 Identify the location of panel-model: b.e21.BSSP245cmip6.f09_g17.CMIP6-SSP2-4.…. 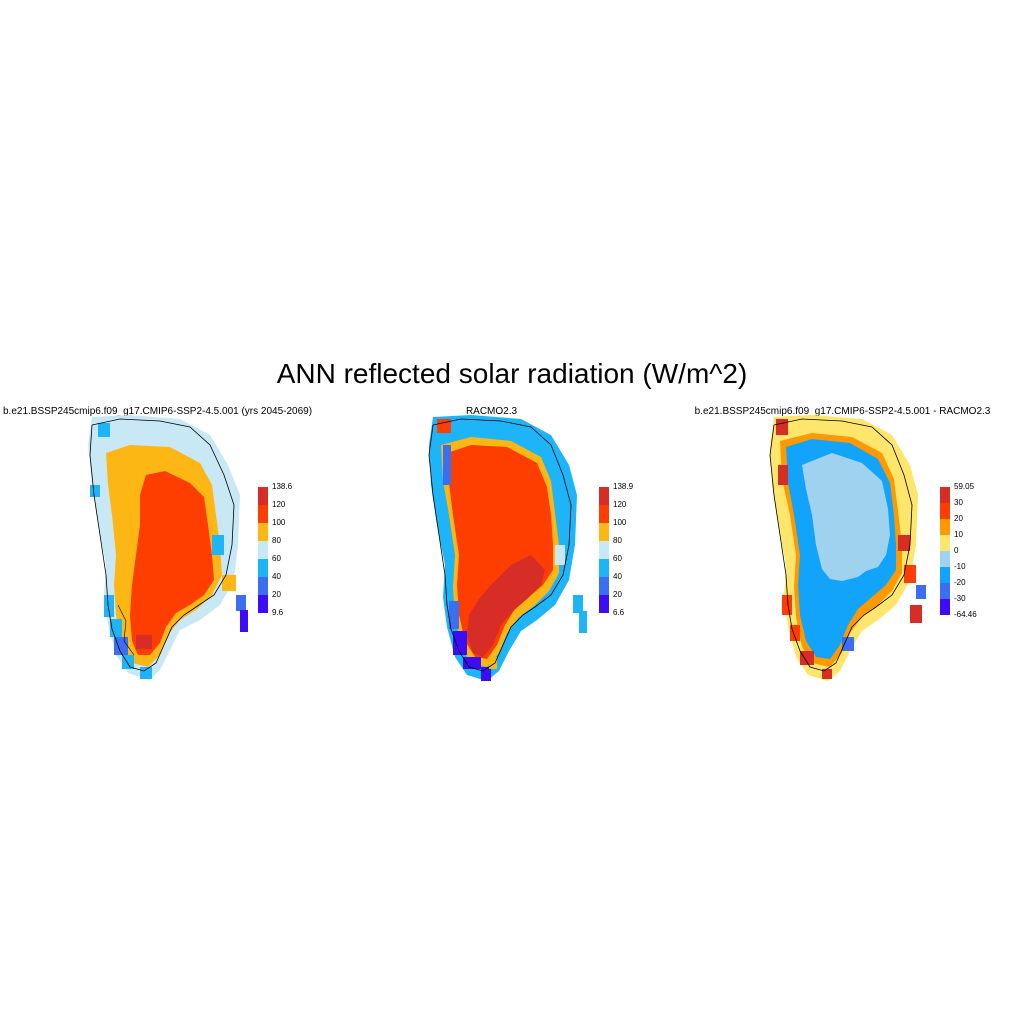
(170, 555).